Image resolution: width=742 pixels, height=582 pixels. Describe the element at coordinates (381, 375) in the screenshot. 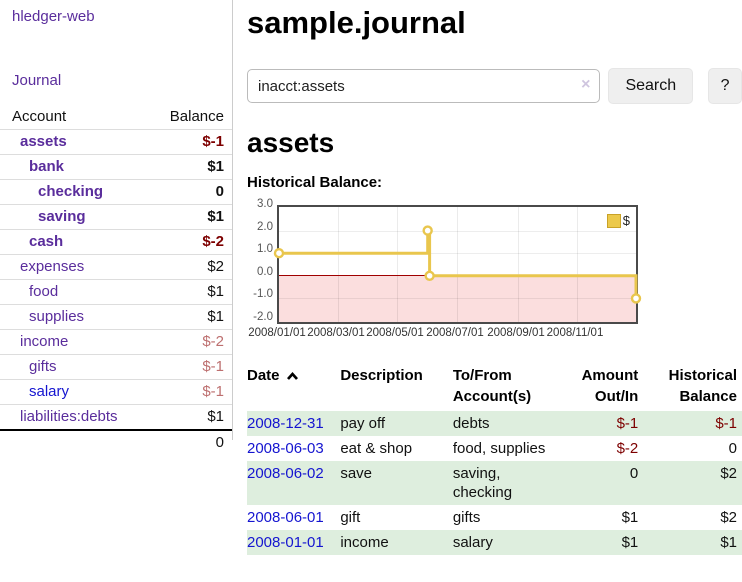

I see `description-header: Description` at that location.